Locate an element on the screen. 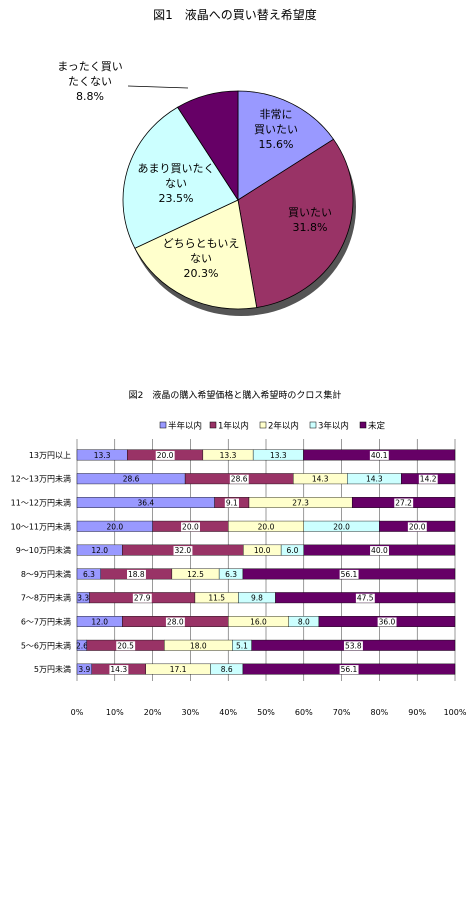 Image resolution: width=470 pixels, height=900 pixels. data-label: 8.0 is located at coordinates (304, 622).